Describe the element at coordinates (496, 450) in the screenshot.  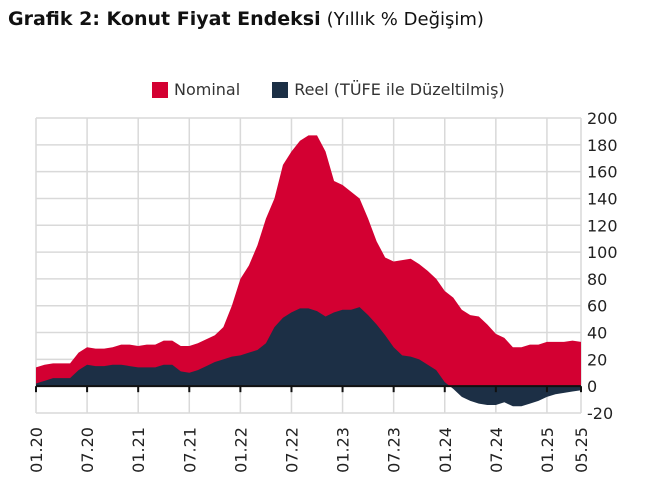
I see `x-tick-label: 07.24` at that location.